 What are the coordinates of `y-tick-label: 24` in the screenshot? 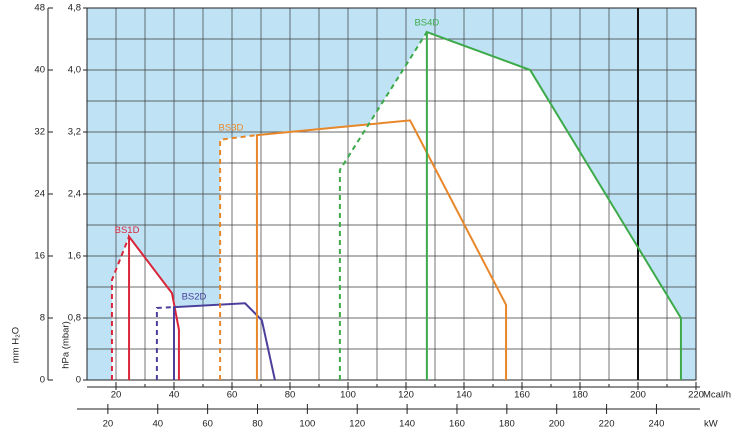 It's located at (39, 194).